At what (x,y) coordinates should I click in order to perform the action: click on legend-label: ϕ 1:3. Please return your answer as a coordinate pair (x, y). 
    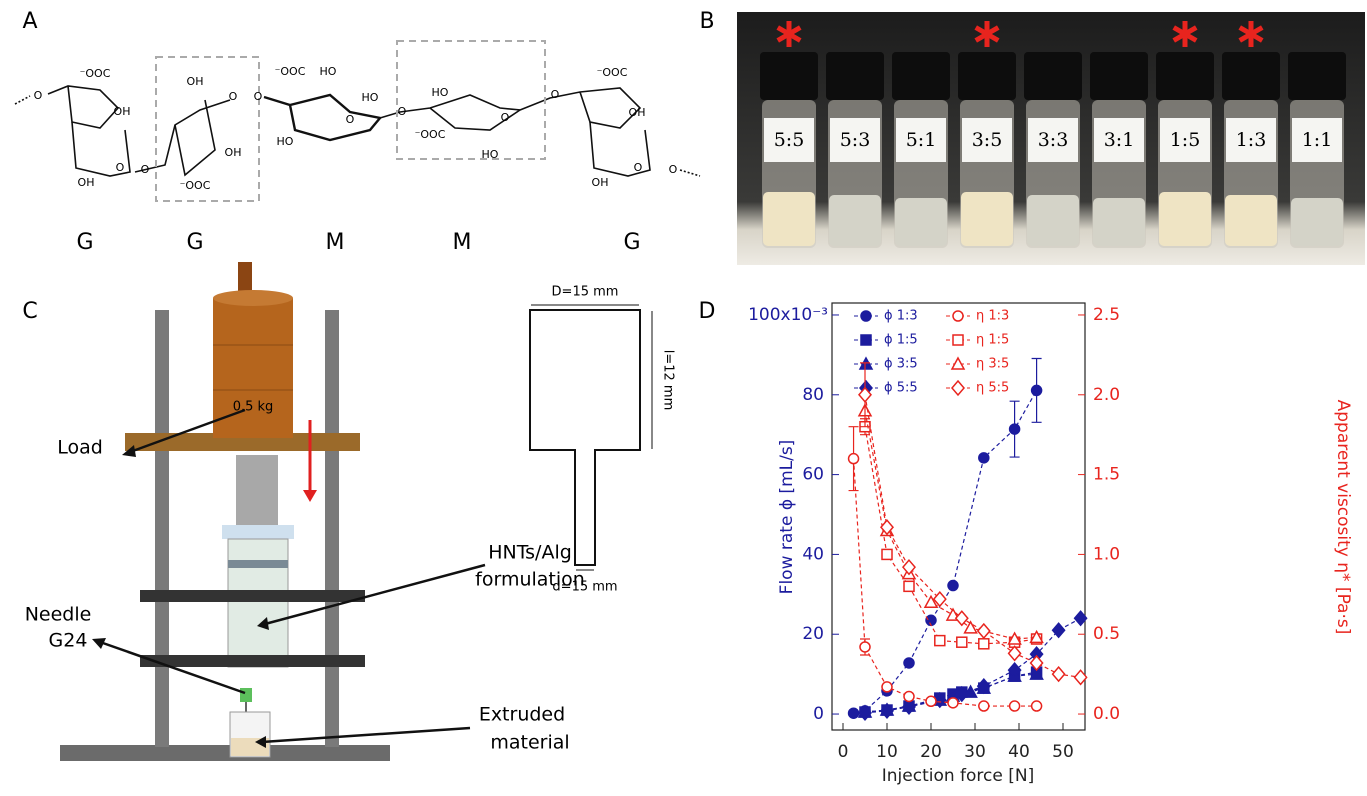
    Looking at the image, I should click on (901, 316).